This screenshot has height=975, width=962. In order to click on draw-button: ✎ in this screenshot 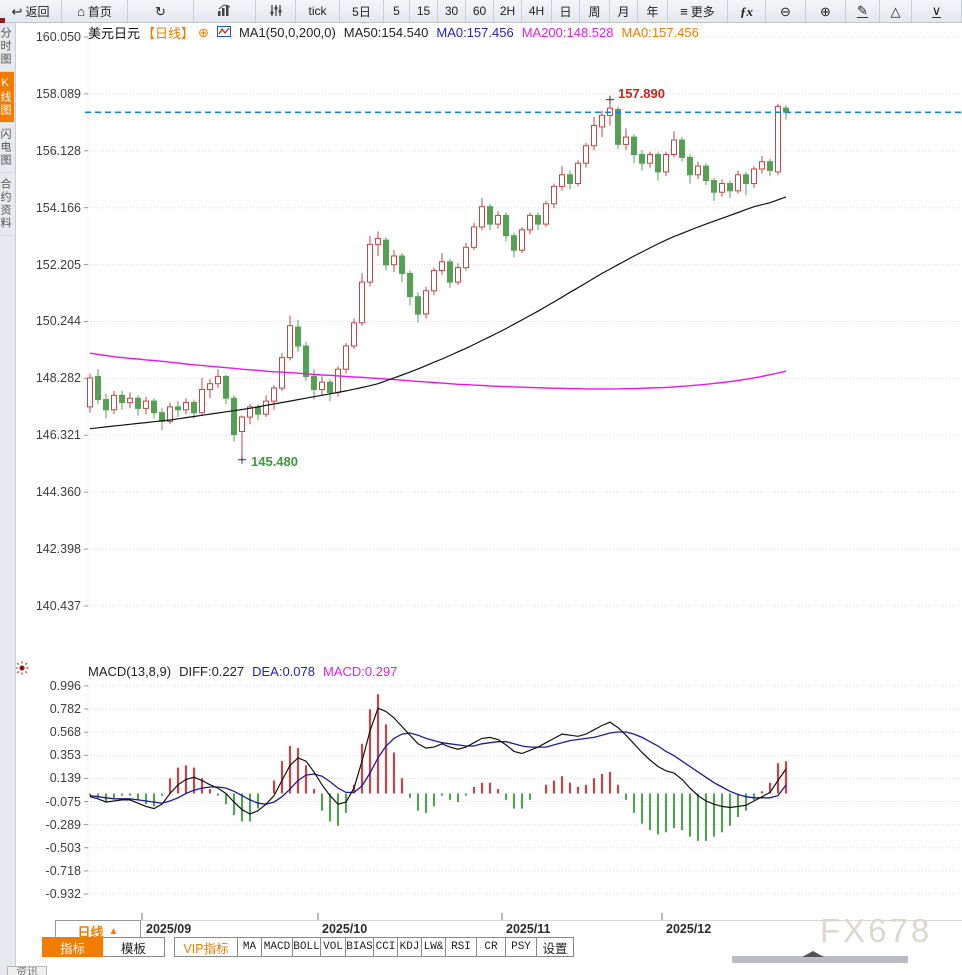, I will do `click(863, 11)`.